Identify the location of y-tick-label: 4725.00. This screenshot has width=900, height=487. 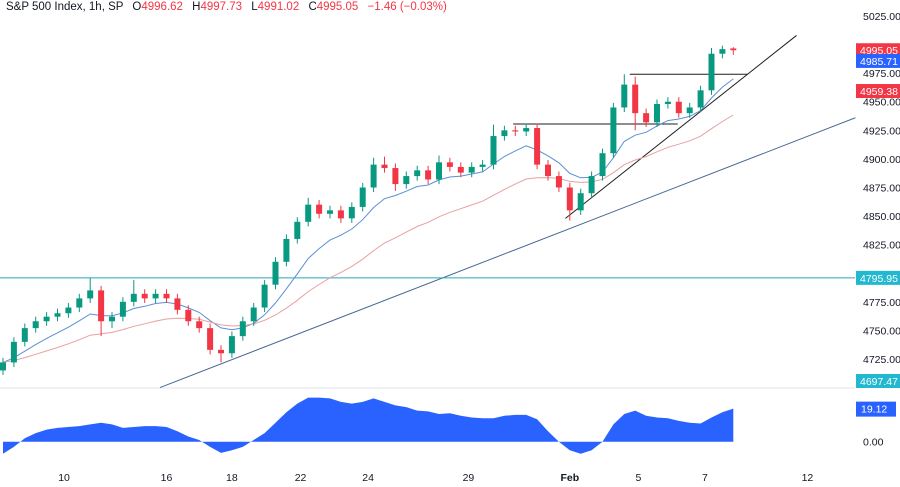
(881, 360).